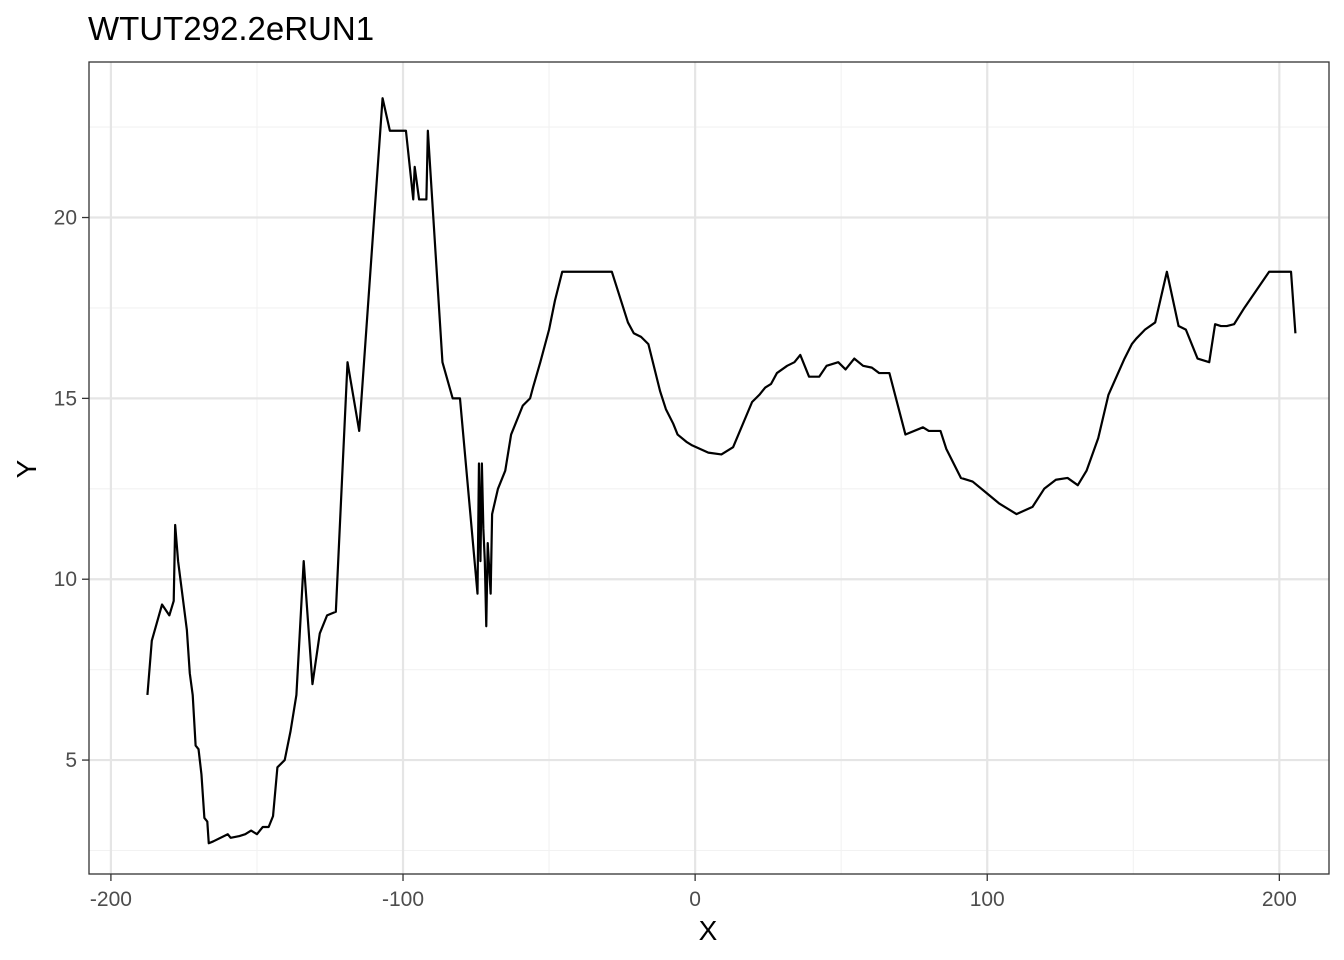  What do you see at coordinates (71, 489) in the screenshot?
I see `y-axis: 5 10 15 20` at bounding box center [71, 489].